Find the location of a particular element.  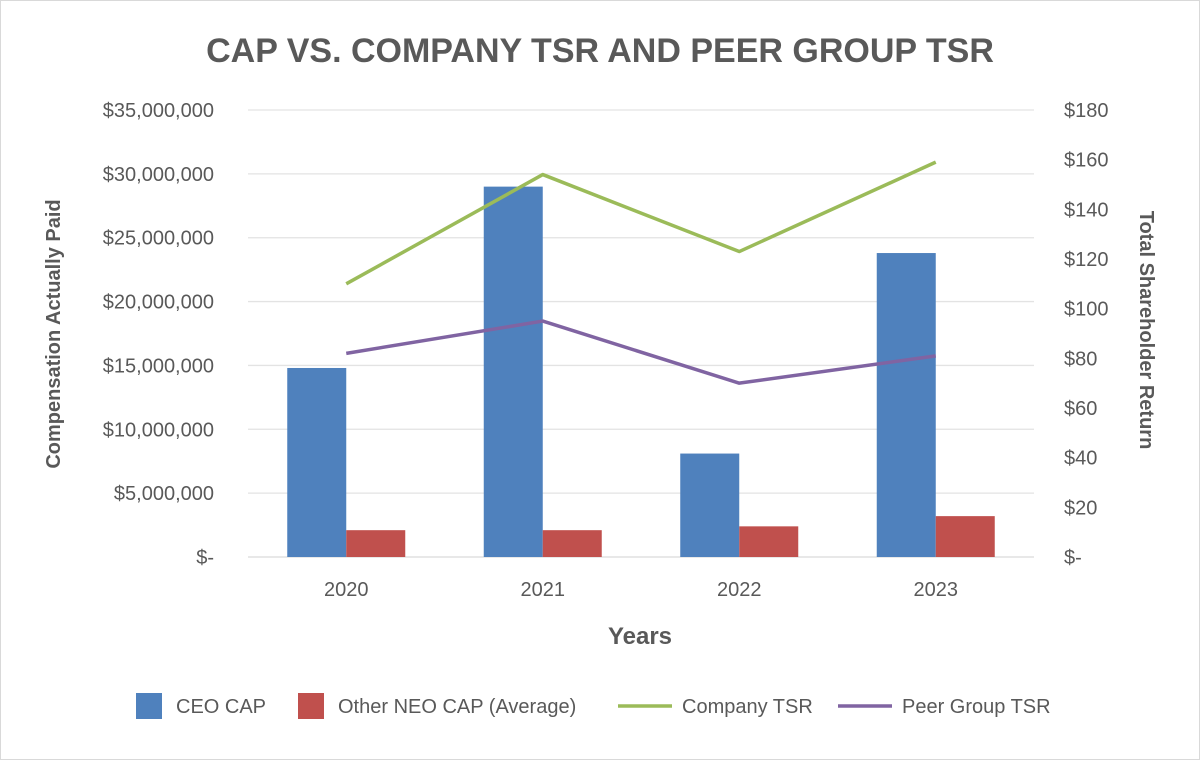

y2-tick-label: $120 is located at coordinates (1086, 260).